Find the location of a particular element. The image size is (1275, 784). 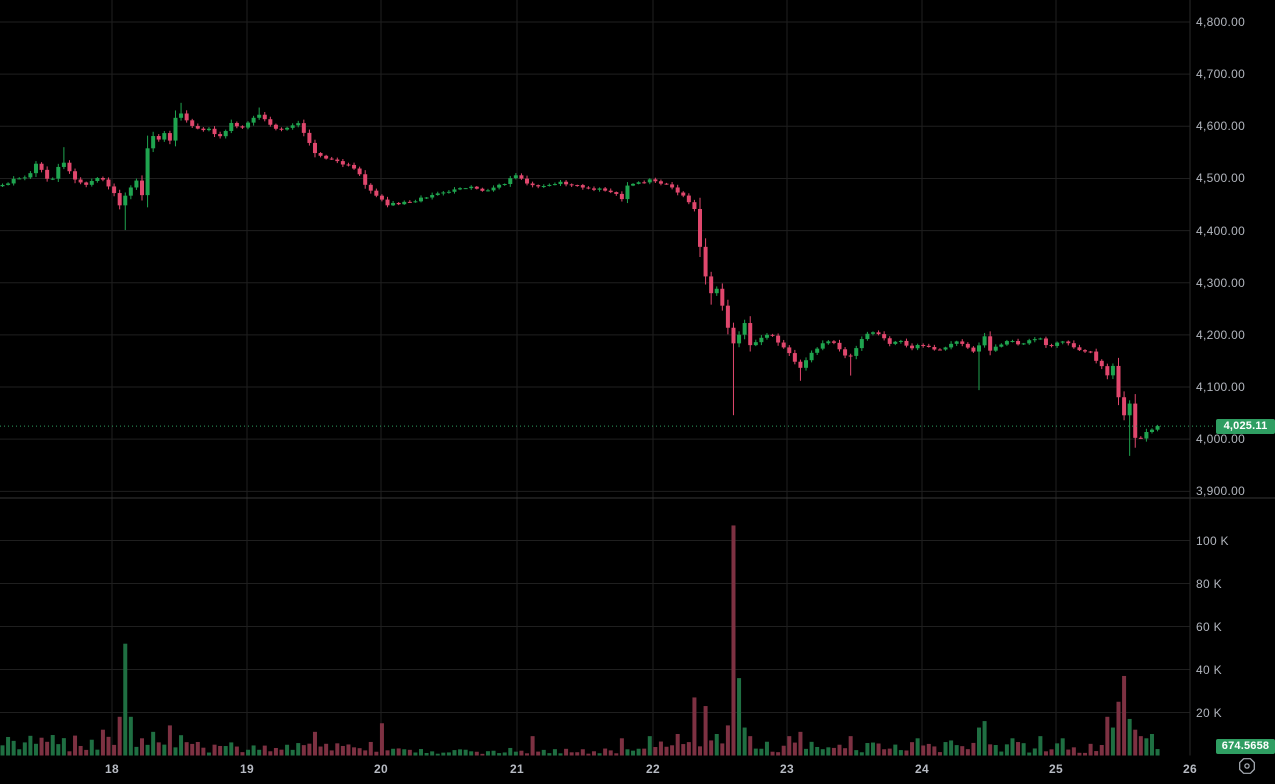

axis-settings-button is located at coordinates (1248, 766).